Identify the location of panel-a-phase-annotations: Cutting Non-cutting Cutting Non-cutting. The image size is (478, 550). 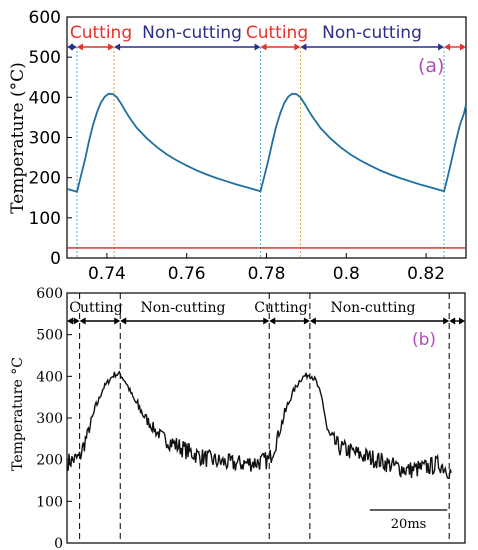
(266, 37).